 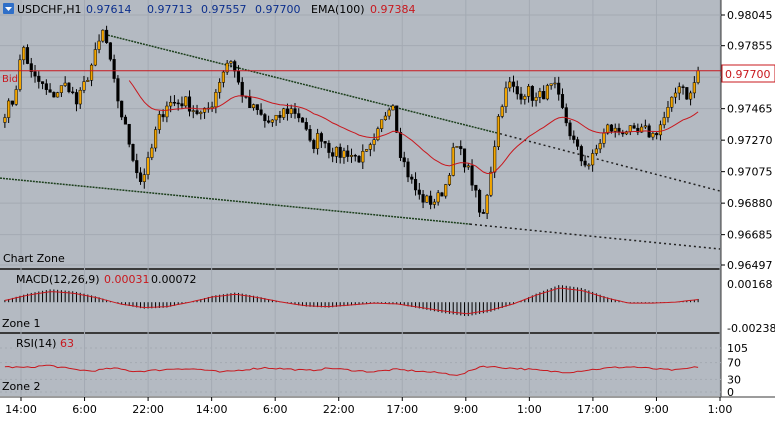 I want to click on macd-histogram, so click(x=351, y=301).